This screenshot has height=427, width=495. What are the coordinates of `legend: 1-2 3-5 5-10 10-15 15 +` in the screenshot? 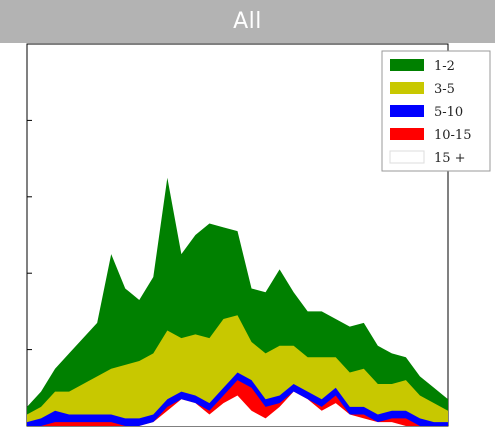 It's located at (436, 111).